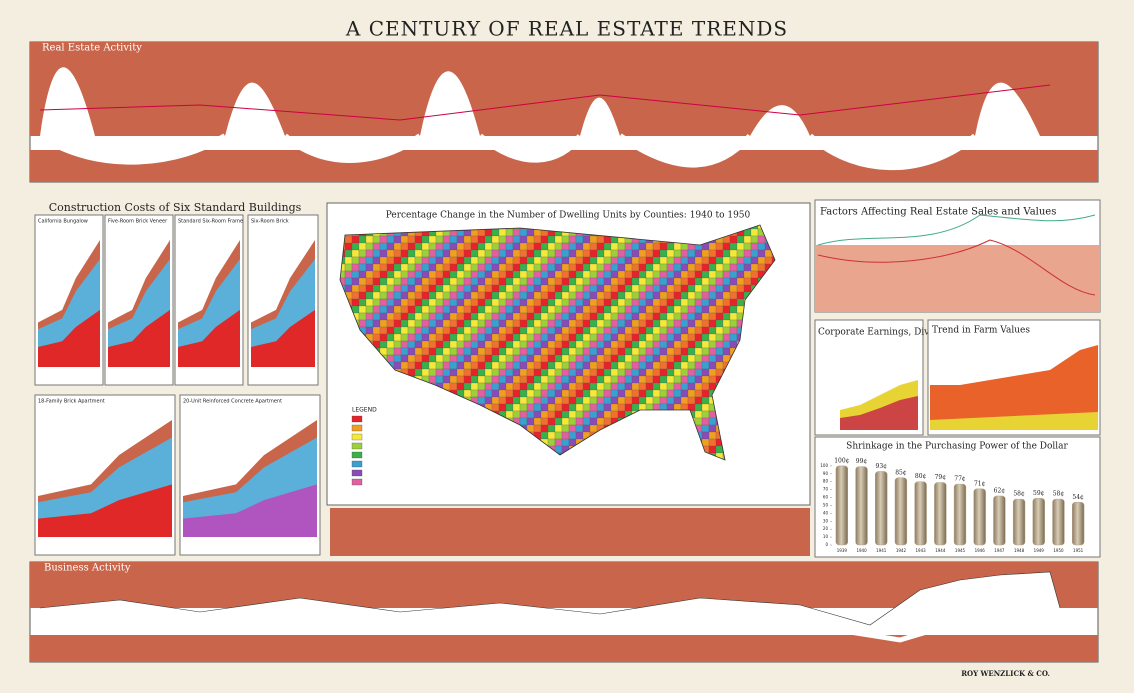 The width and height of the screenshot is (1134, 693). What do you see at coordinates (1059, 494) in the screenshot?
I see `value-label: 58¢` at bounding box center [1059, 494].